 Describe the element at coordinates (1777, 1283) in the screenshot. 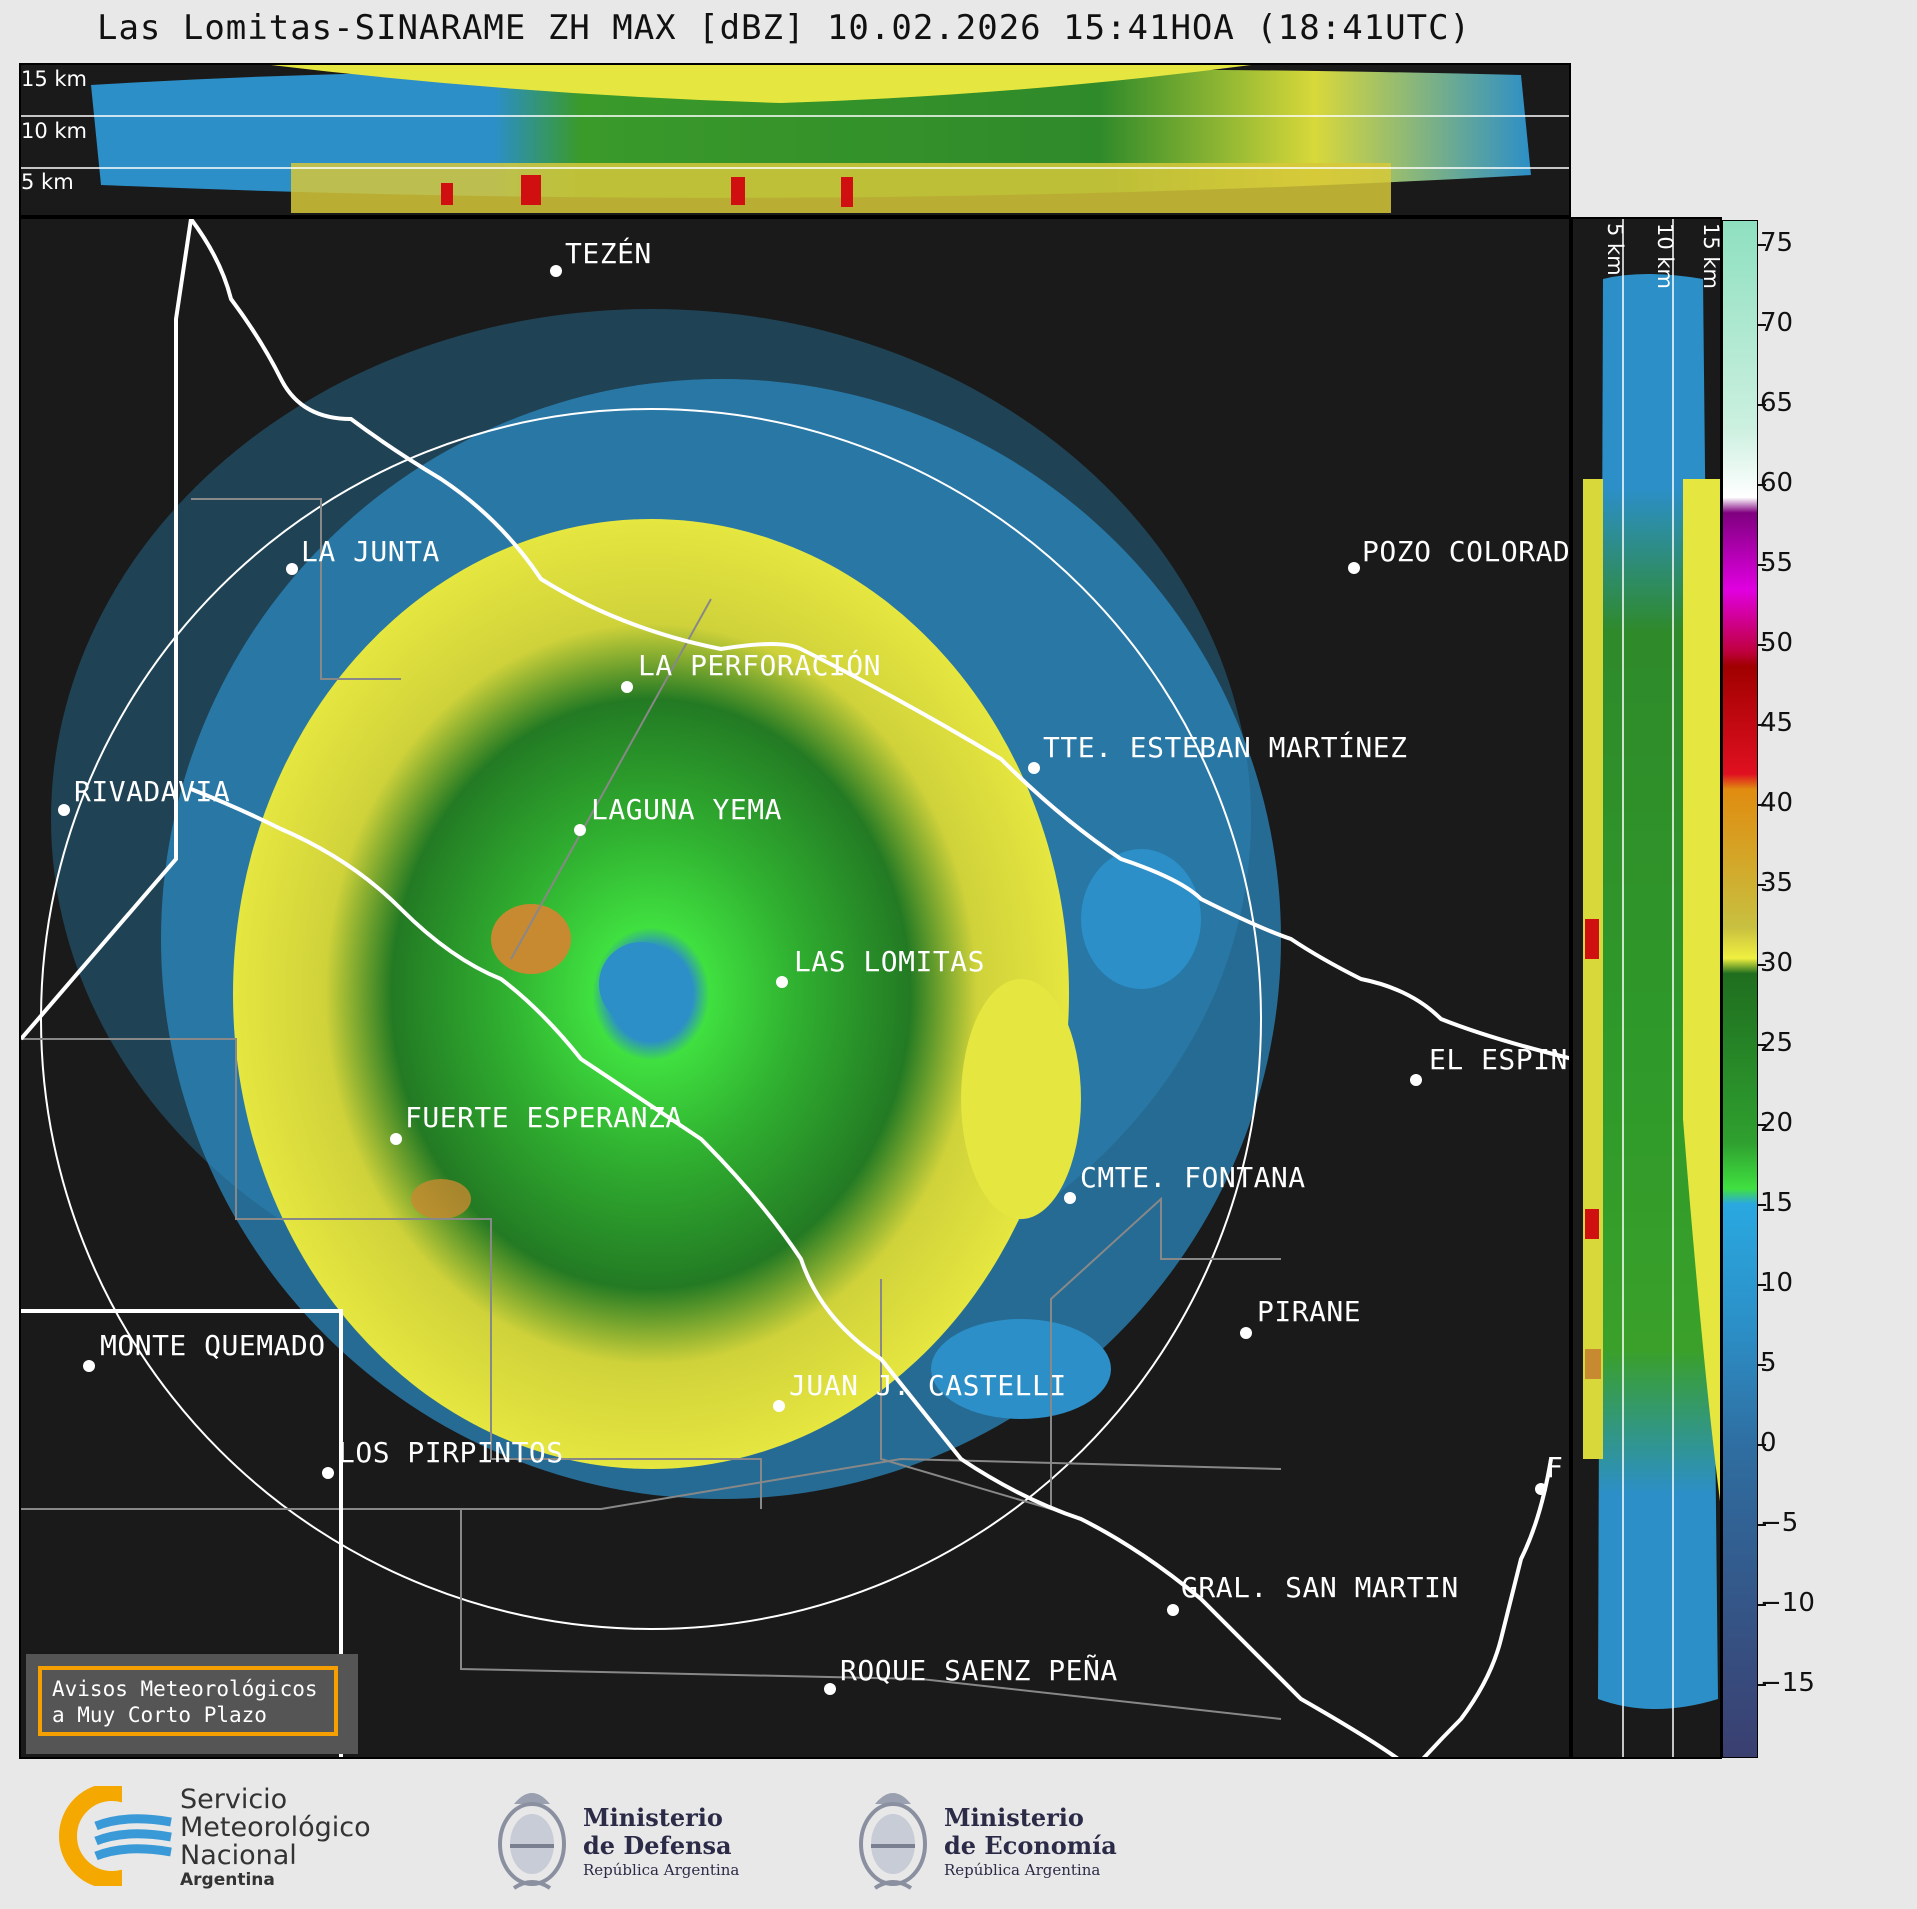

I see `colorbar-tick-10: 10` at that location.